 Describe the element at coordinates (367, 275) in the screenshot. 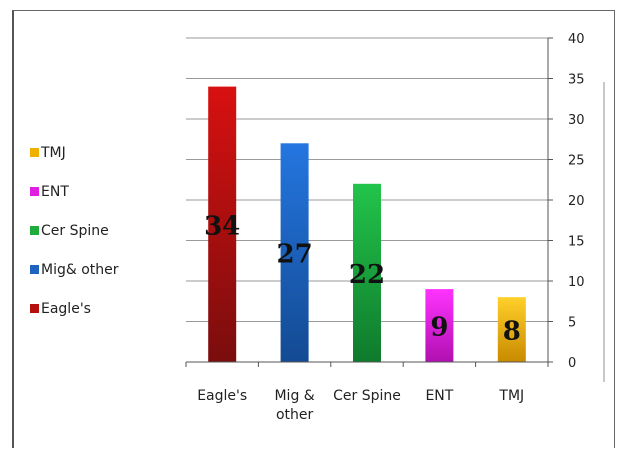

I see `bar-value-label: 22` at that location.